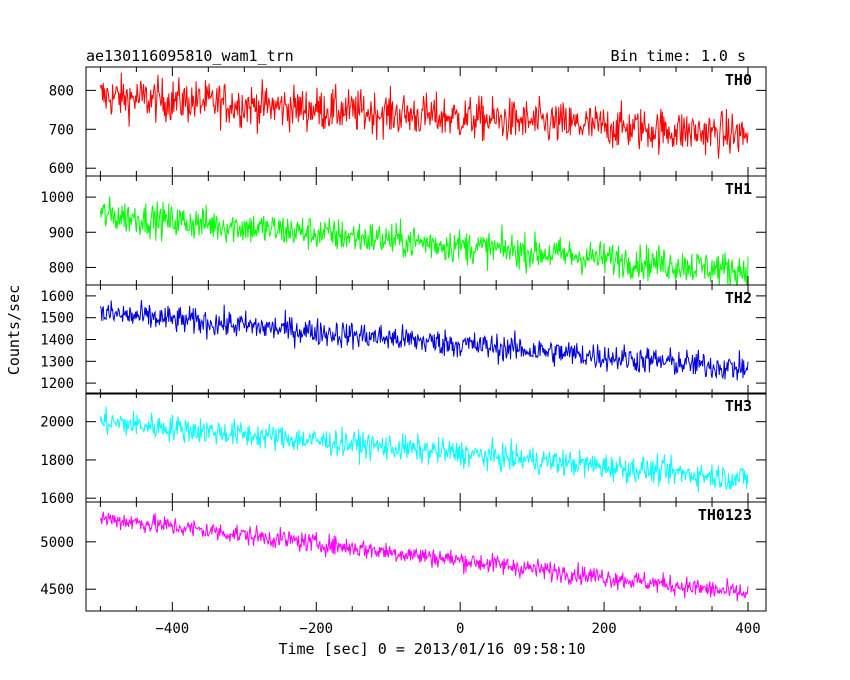 This screenshot has height=680, width=850. I want to click on series-th2, so click(424, 340).